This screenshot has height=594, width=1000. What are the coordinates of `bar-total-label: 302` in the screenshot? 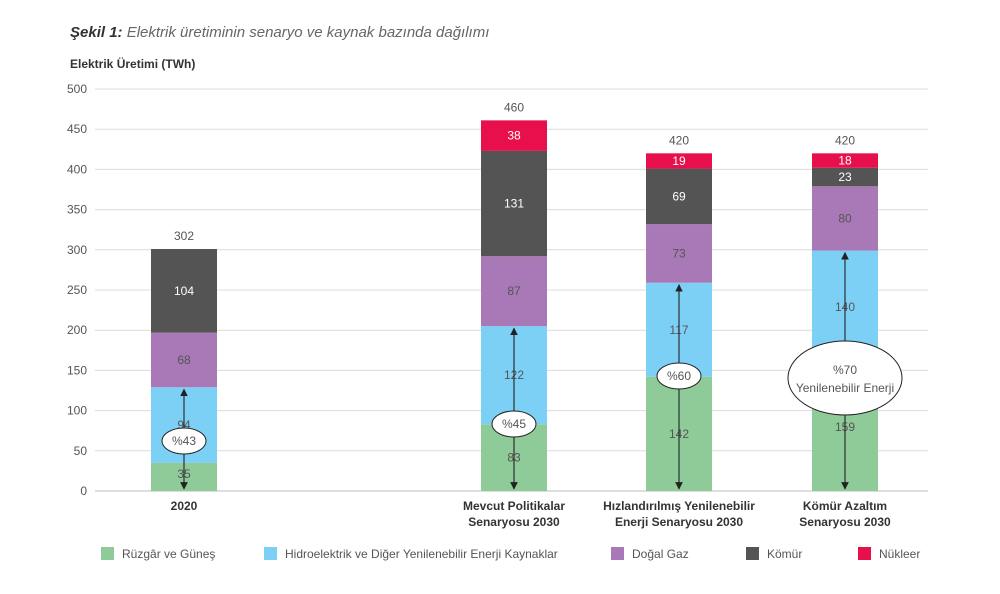 It's located at (184, 236).